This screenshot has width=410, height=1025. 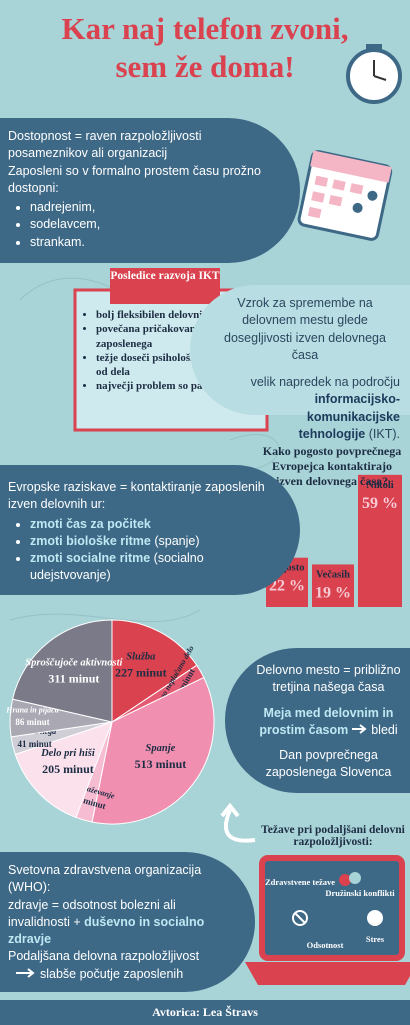 What do you see at coordinates (150, 242) in the screenshot?
I see `list-item: strankam.` at bounding box center [150, 242].